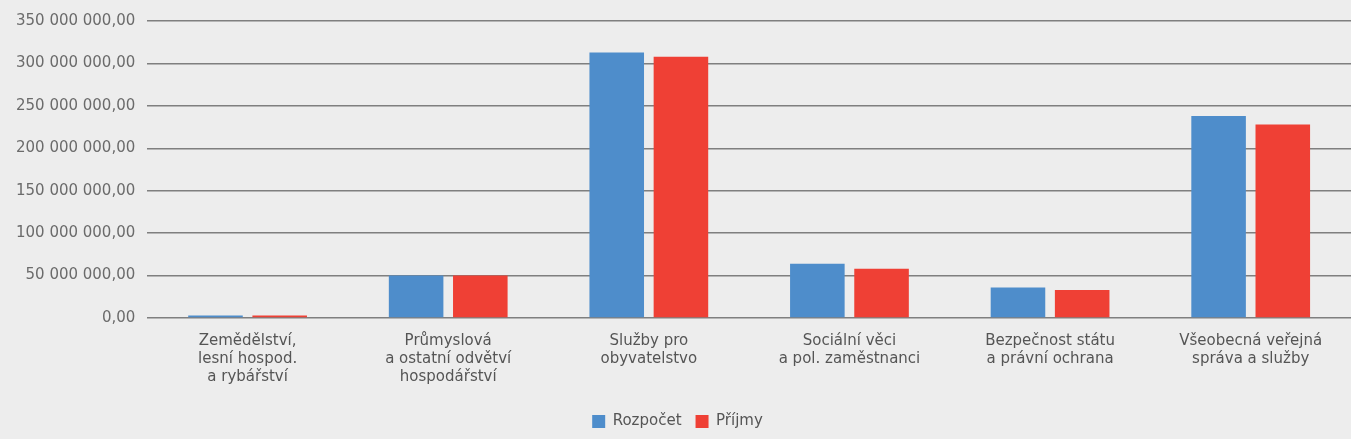 Image resolution: width=1351 pixels, height=439 pixels. Describe the element at coordinates (75, 147) in the screenshot. I see `y-tick-label: 200 000 000,00` at that location.